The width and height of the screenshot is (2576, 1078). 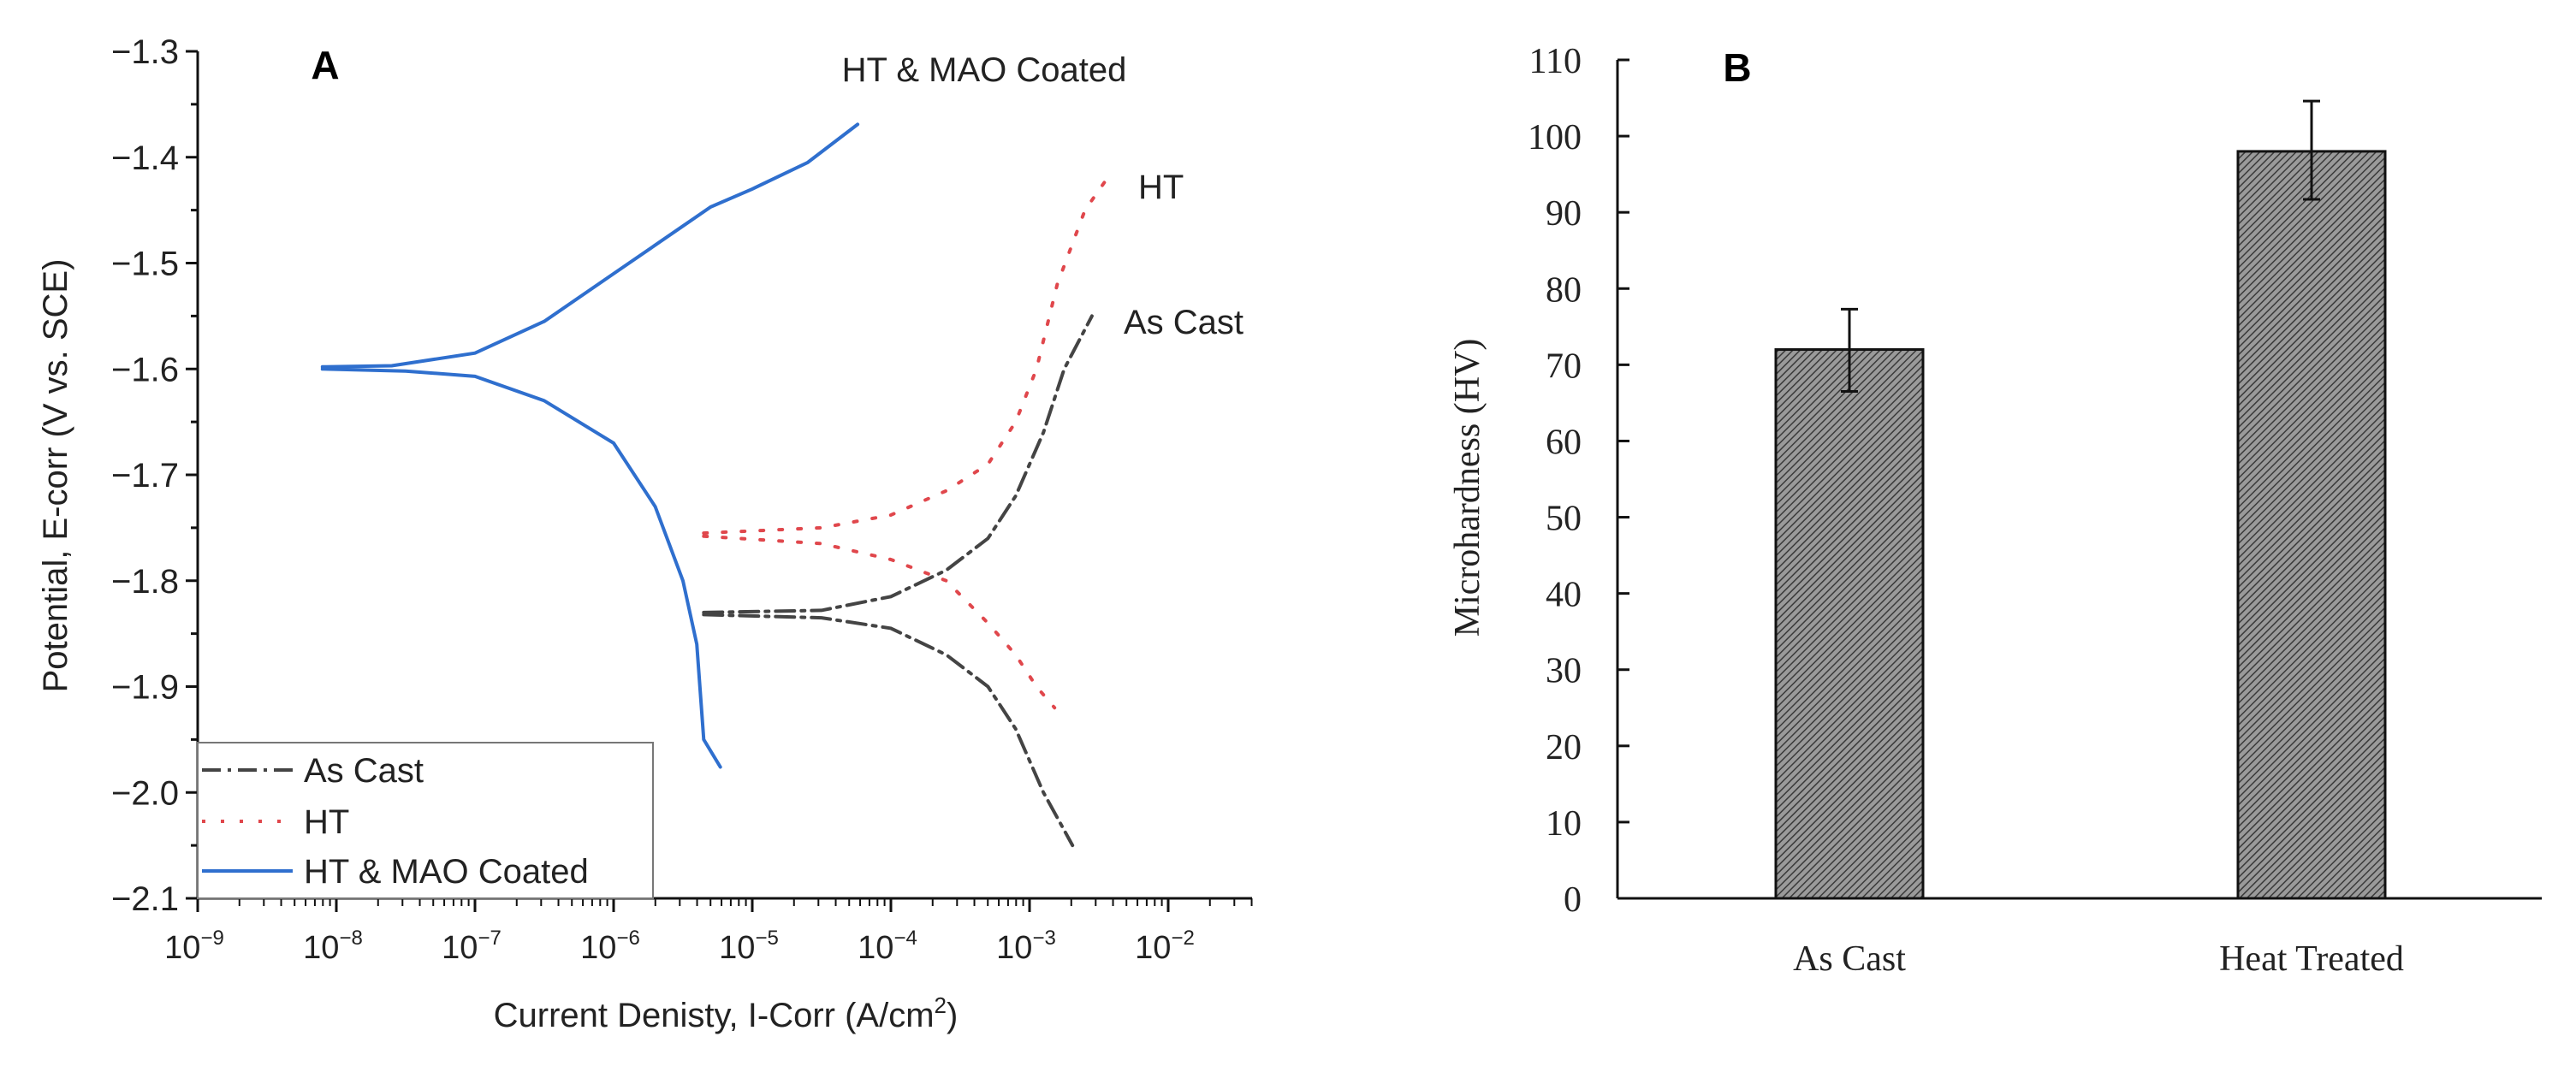 I want to click on annotation-mao: HT & MAO Coated, so click(x=984, y=70).